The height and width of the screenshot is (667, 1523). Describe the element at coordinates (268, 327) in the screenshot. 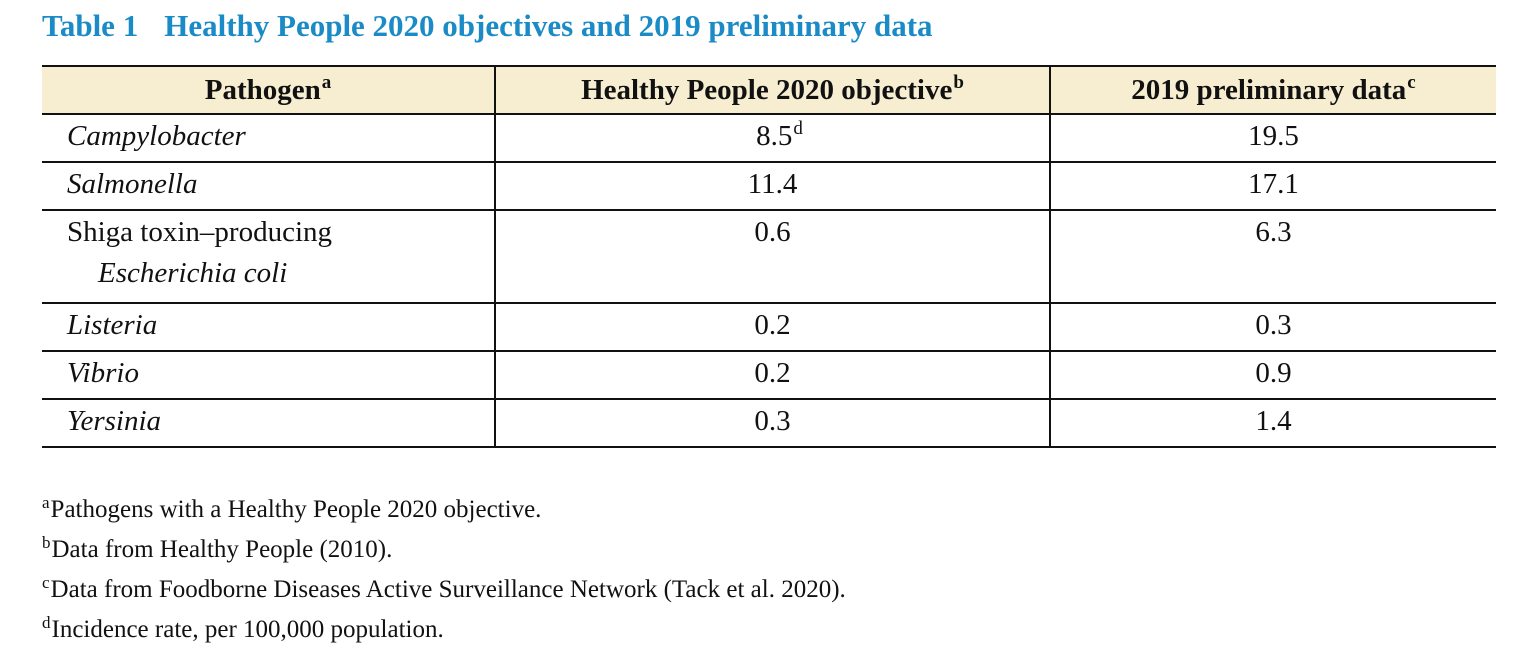

I see `pathogen-cell: Listeria` at that location.